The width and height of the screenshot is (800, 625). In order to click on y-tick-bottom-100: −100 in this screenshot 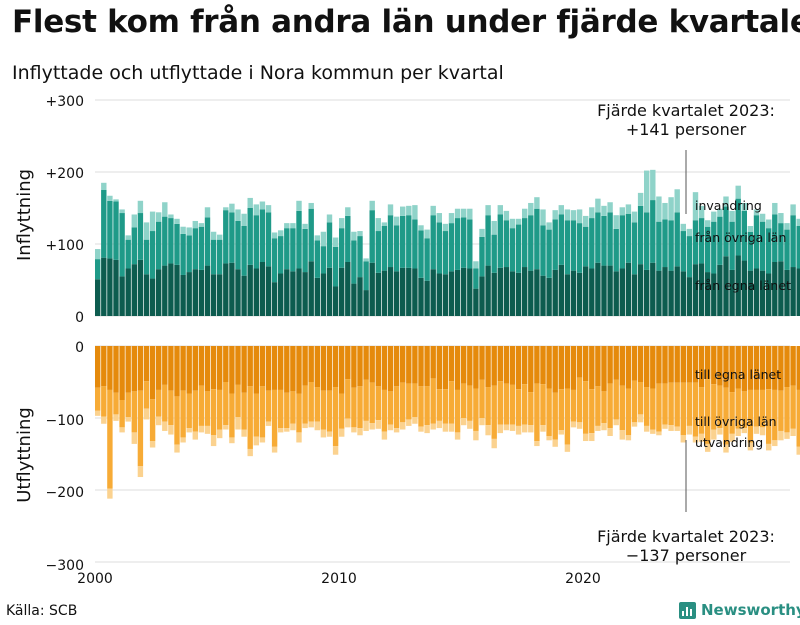, I will do `click(65, 421)`.